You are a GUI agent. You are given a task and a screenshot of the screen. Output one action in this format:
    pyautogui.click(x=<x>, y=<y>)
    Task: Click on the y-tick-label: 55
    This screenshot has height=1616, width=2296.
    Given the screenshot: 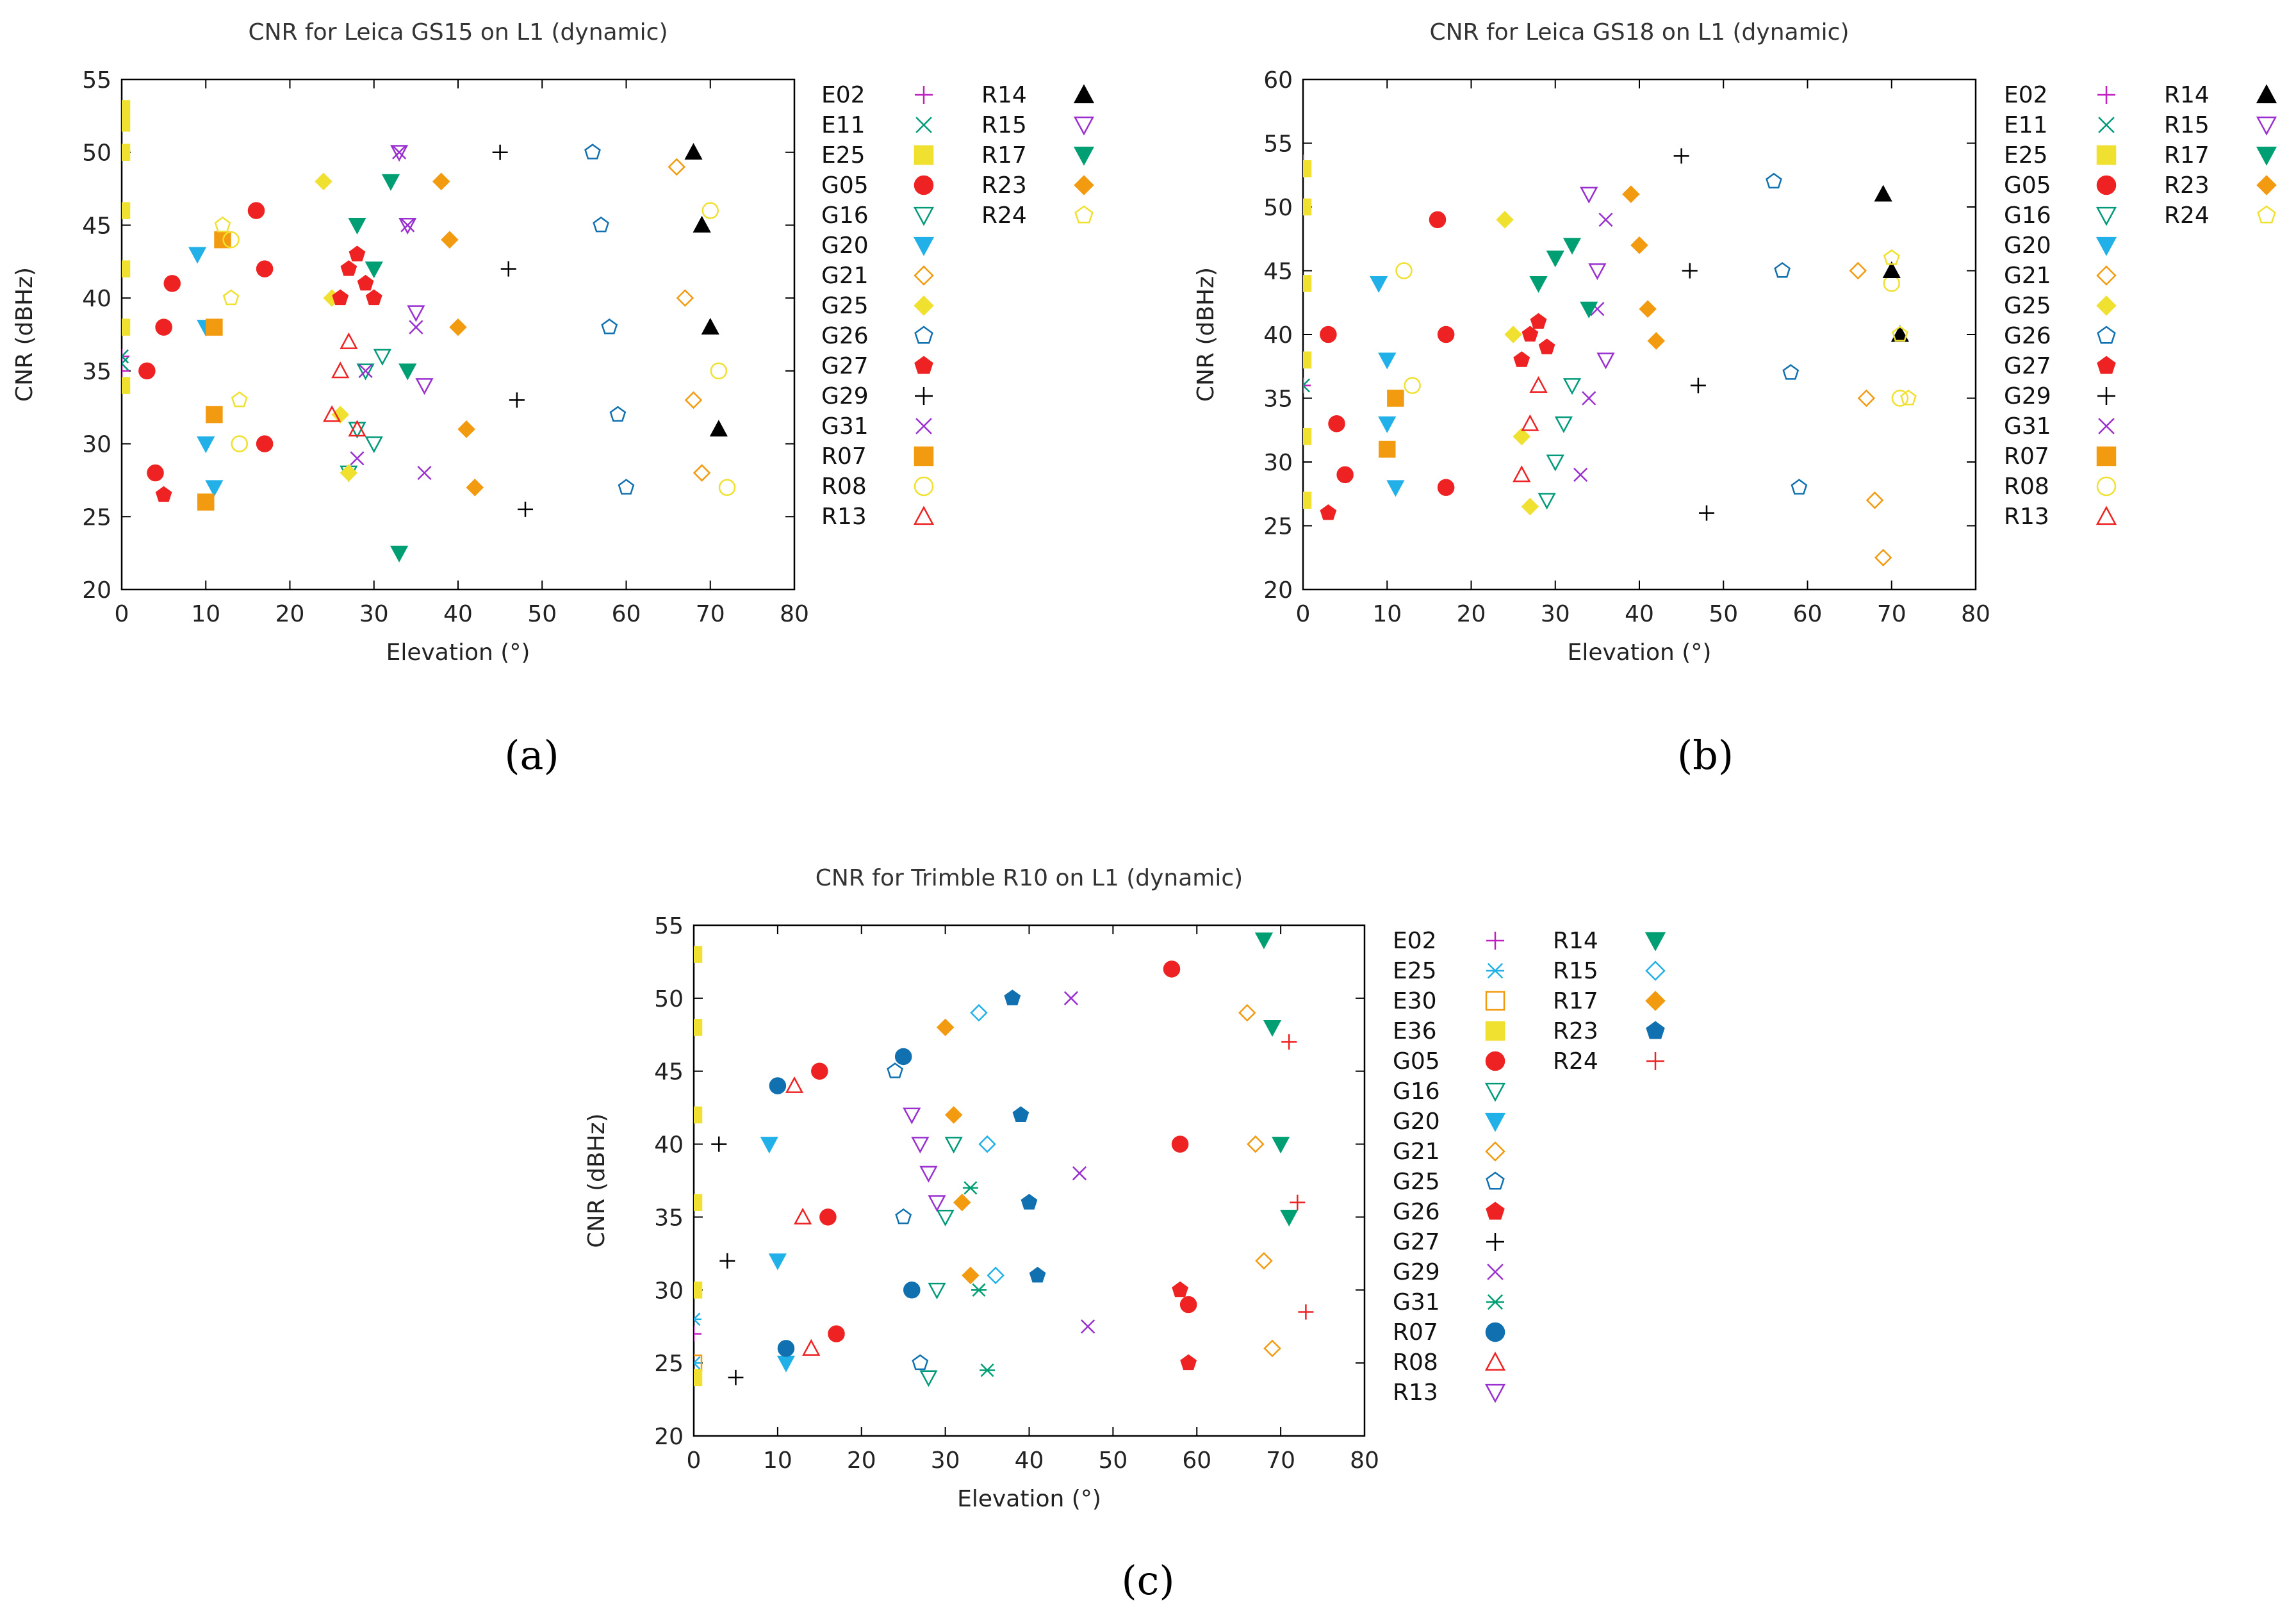 What is the action you would take?
    pyautogui.click(x=1278, y=144)
    